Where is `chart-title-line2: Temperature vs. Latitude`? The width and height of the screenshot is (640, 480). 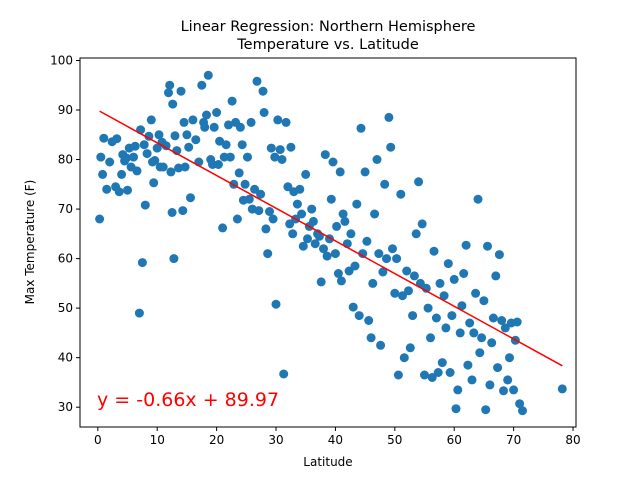
chart-title-line2: Temperature vs. Latitude is located at coordinates (327, 45).